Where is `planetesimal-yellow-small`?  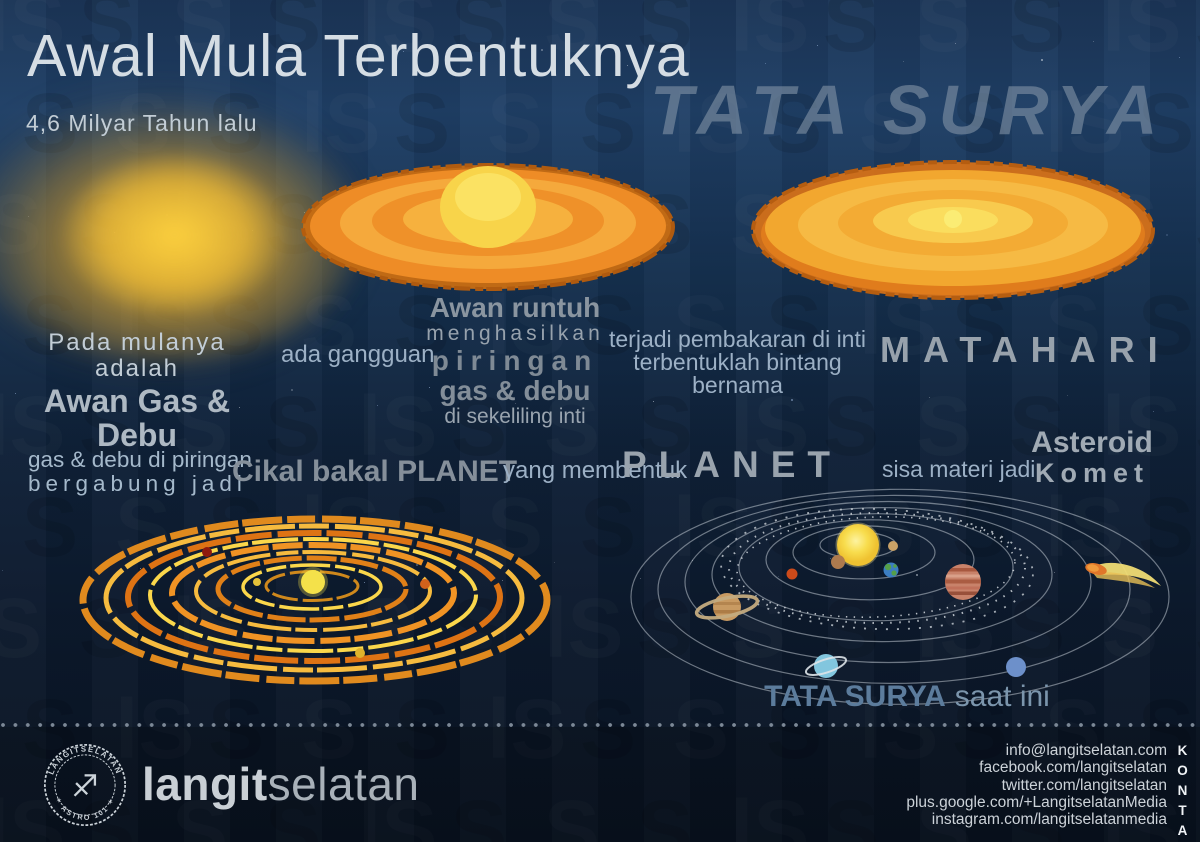
planetesimal-yellow-small is located at coordinates (257, 582).